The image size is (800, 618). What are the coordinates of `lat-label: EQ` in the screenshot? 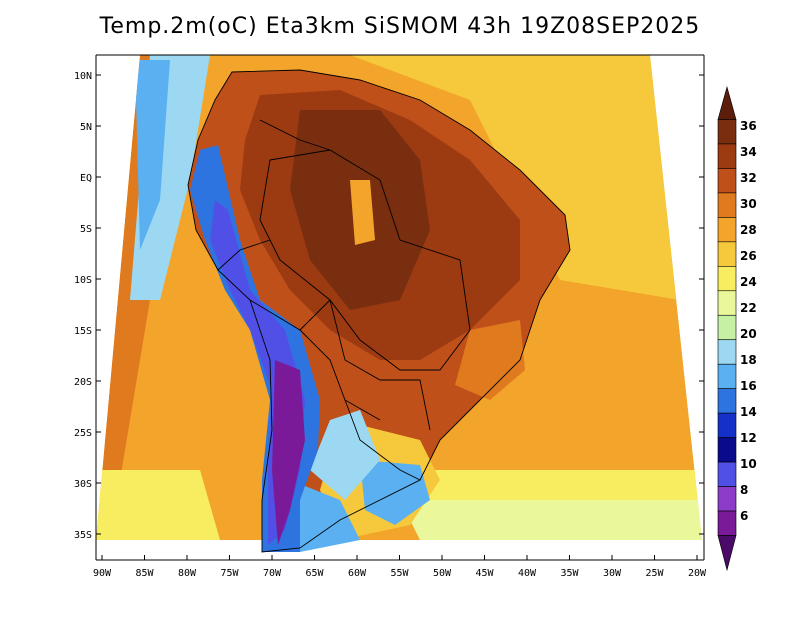 It's located at (86, 178).